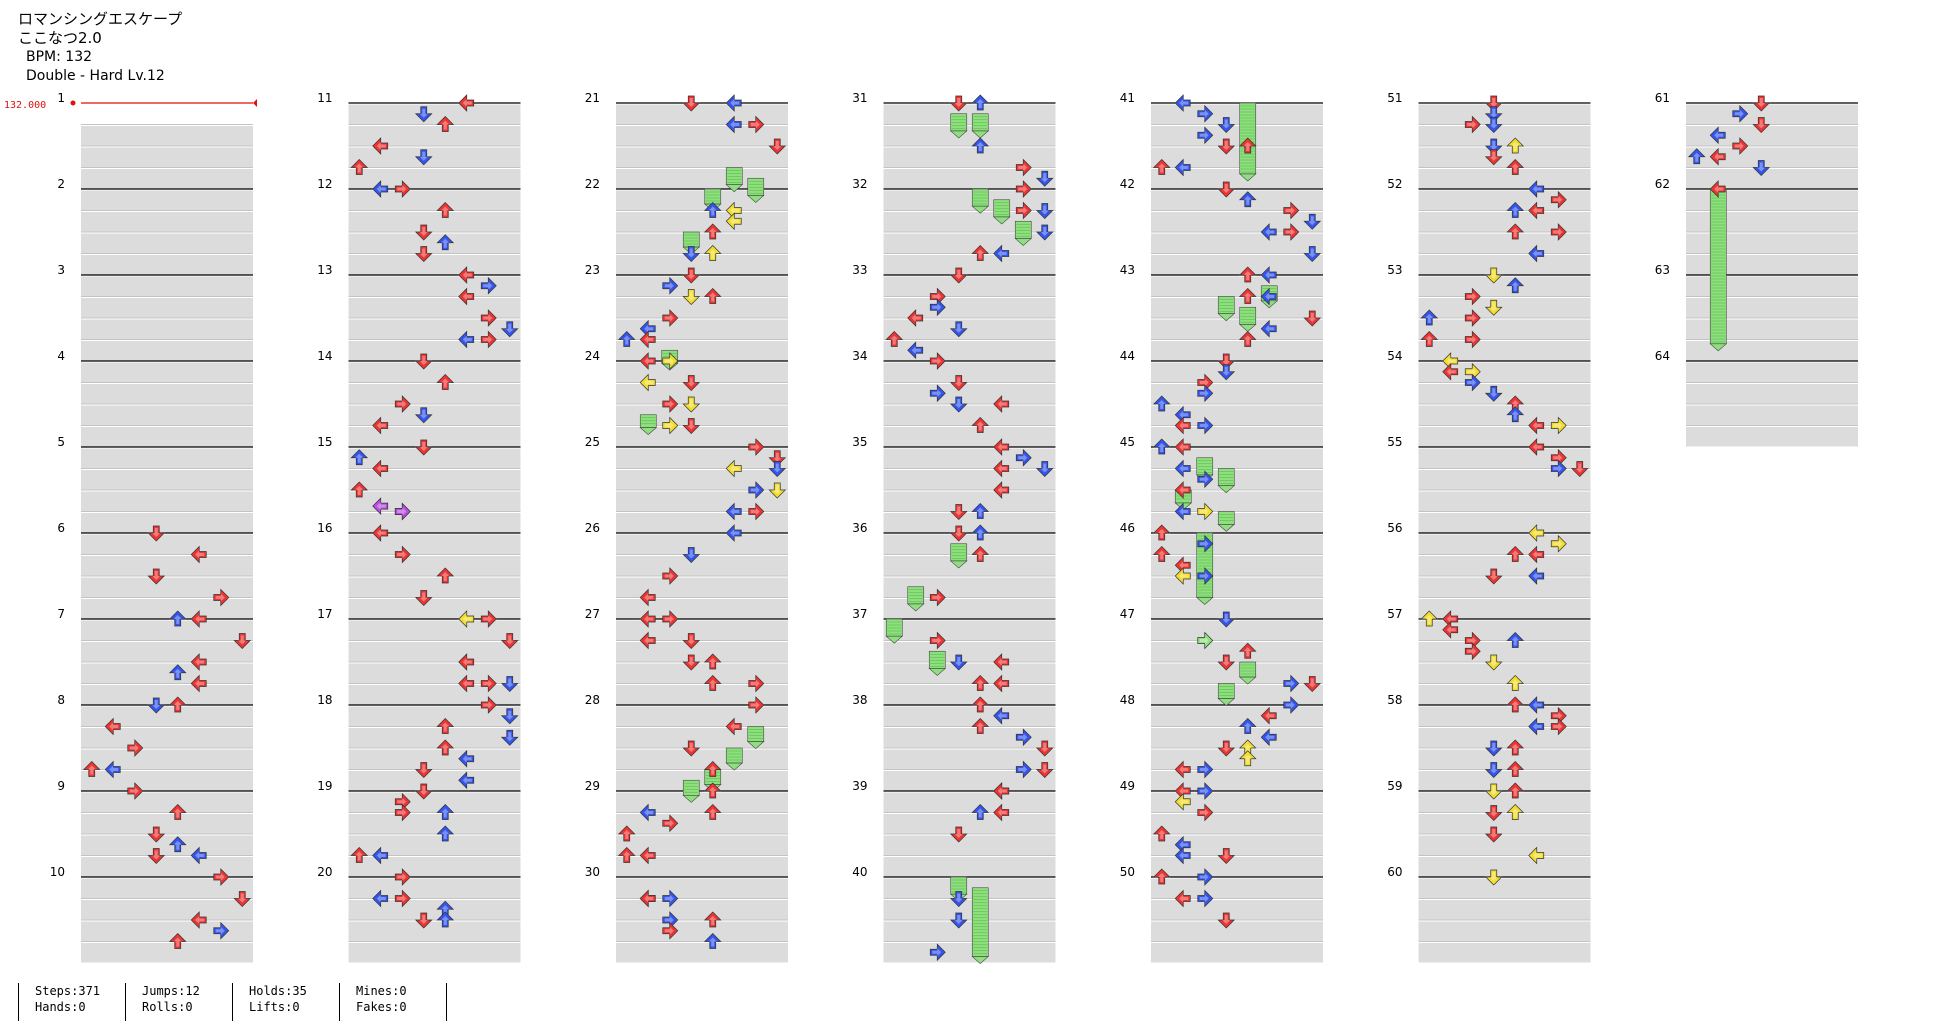 This screenshot has height=1024, width=1960. What do you see at coordinates (592, 614) in the screenshot?
I see `measure-number: 27` at bounding box center [592, 614].